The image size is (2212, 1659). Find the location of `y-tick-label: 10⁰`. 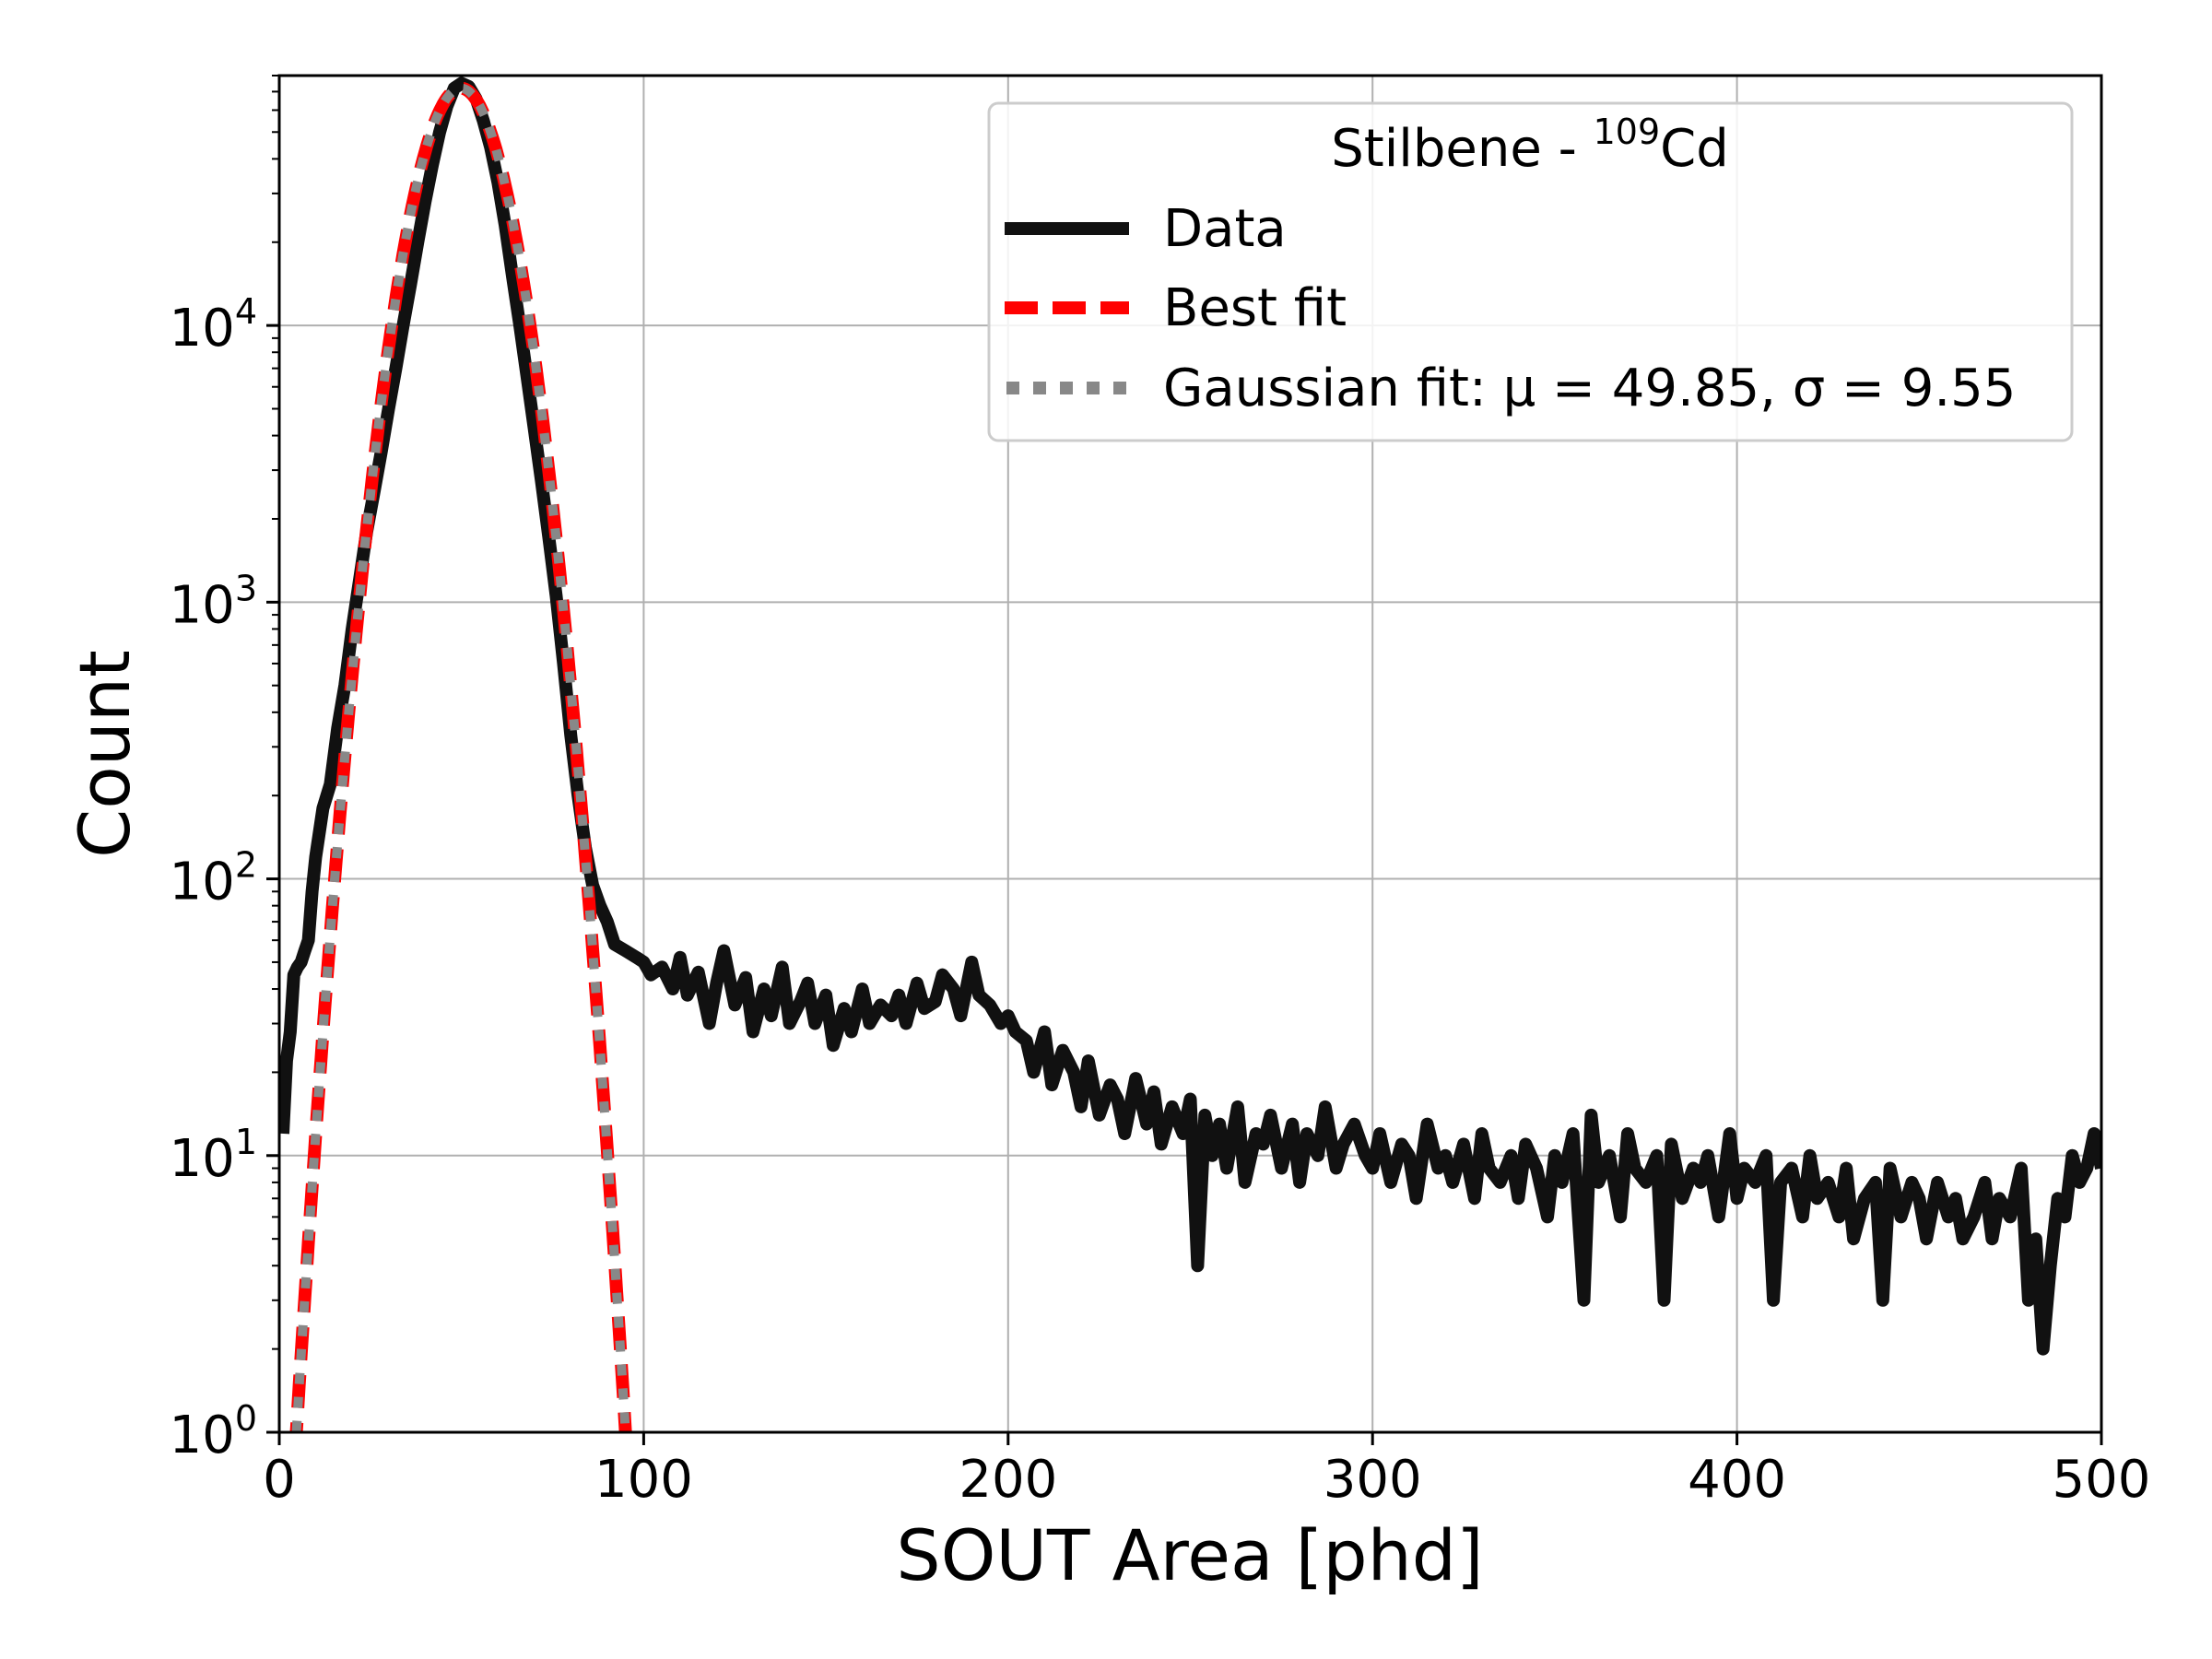

y-tick-label: 10⁰ is located at coordinates (213, 1431).